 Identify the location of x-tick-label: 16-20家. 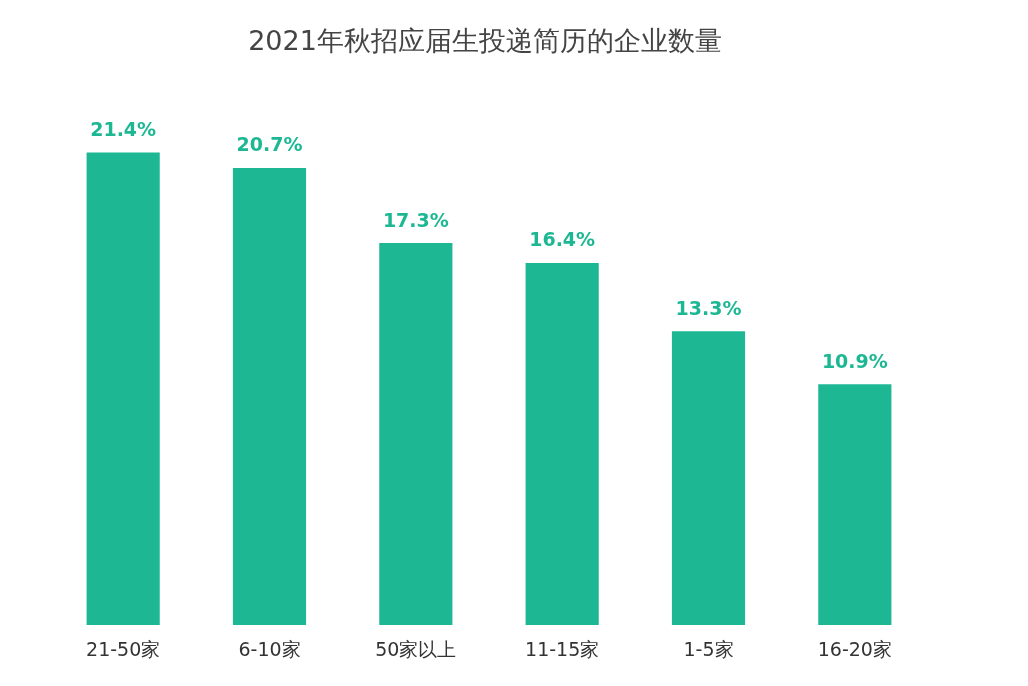
(854, 648).